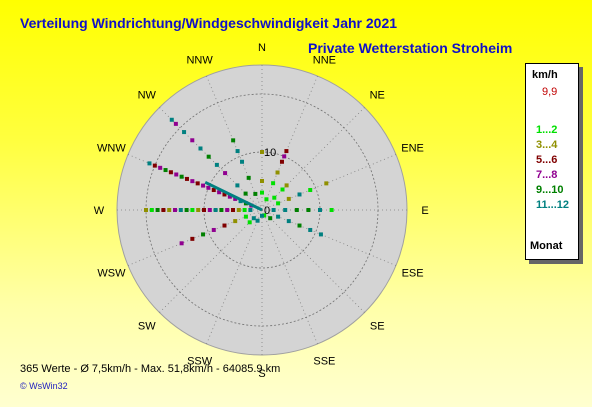 The width and height of the screenshot is (592, 407). I want to click on spoke-sse, so click(289, 277).